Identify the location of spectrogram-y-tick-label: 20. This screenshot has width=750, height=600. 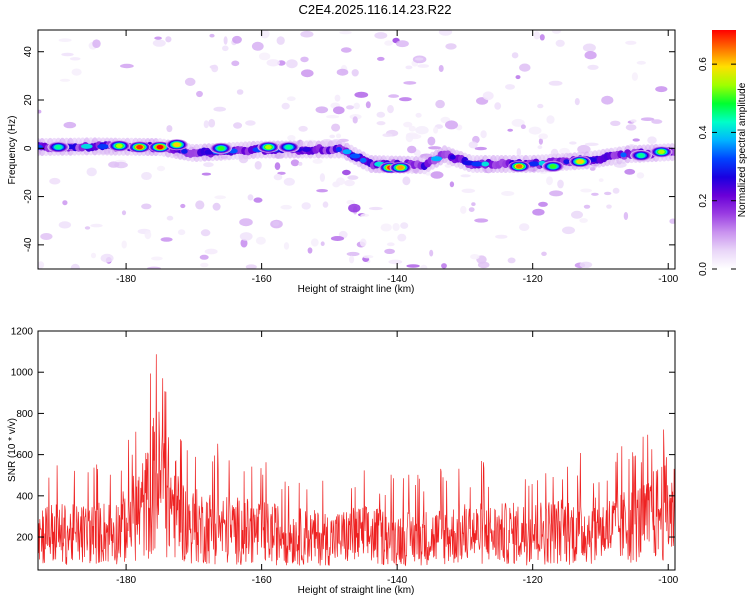
(28, 100).